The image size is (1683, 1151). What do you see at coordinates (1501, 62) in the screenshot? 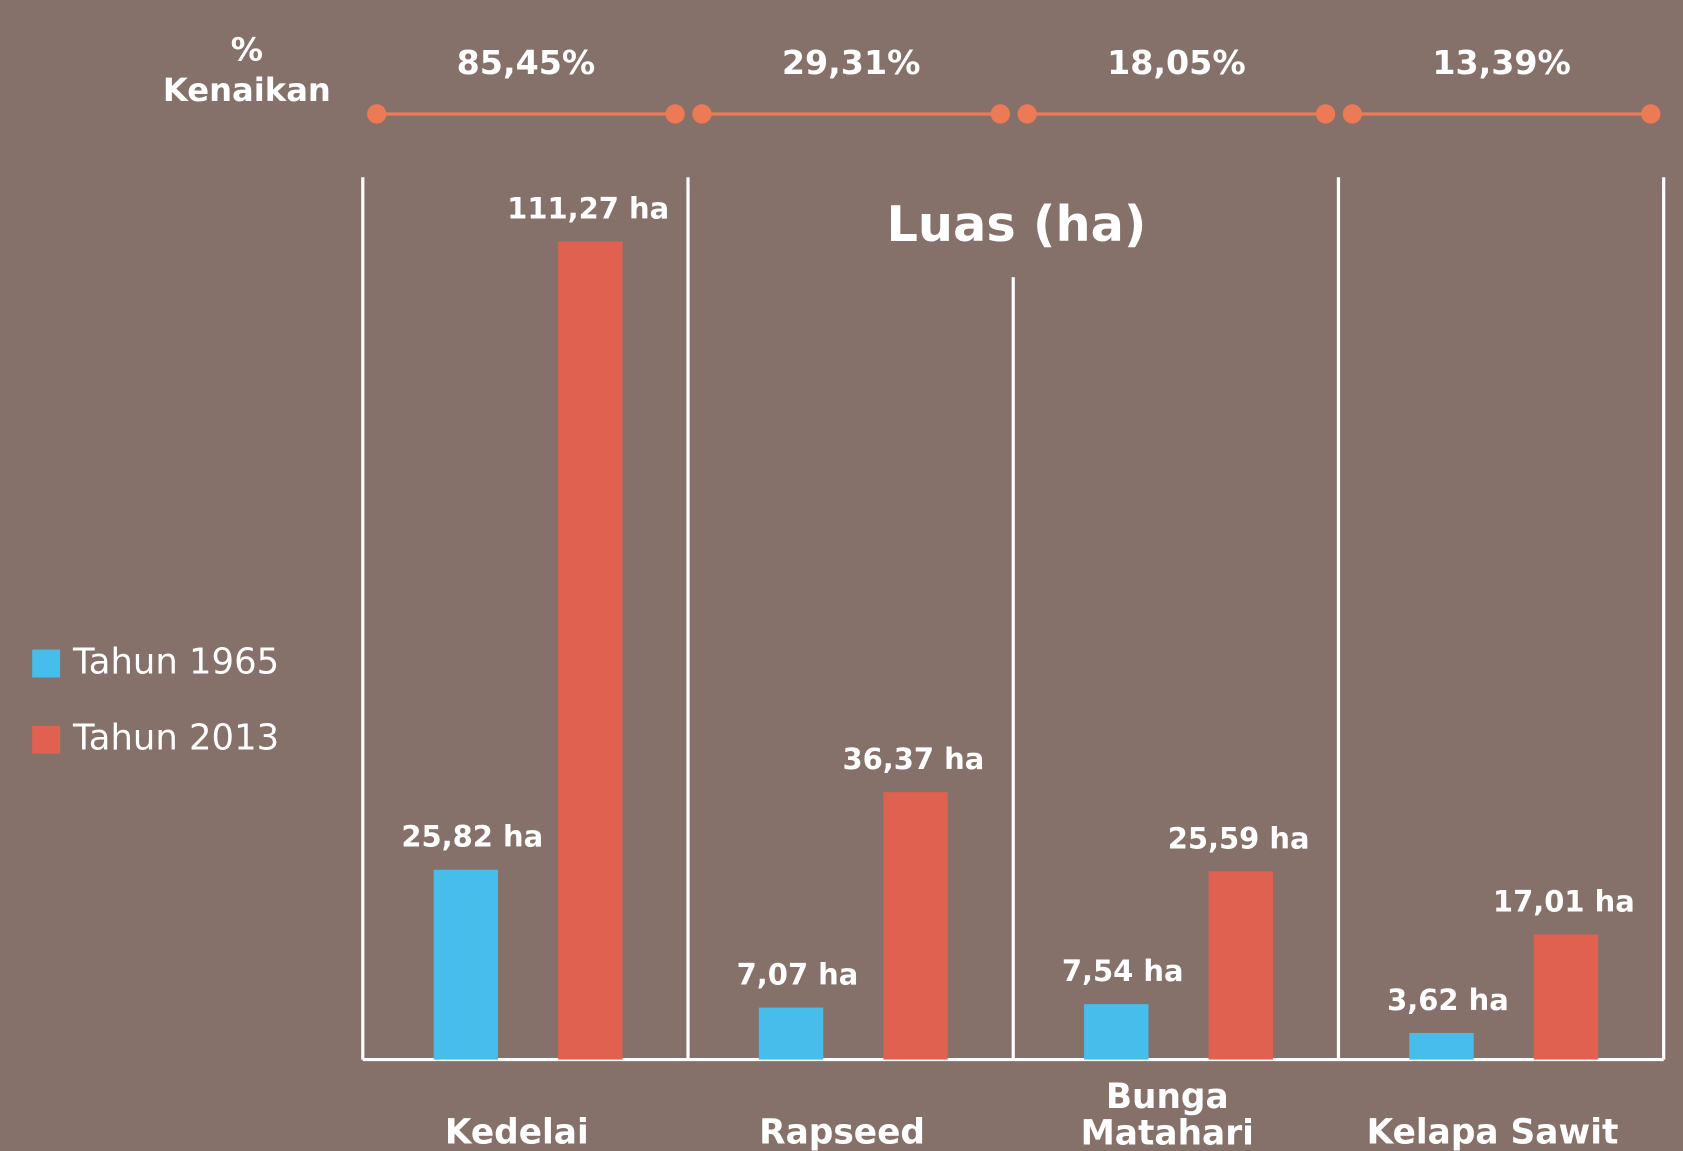
I see `increase-label: 13,39%` at bounding box center [1501, 62].